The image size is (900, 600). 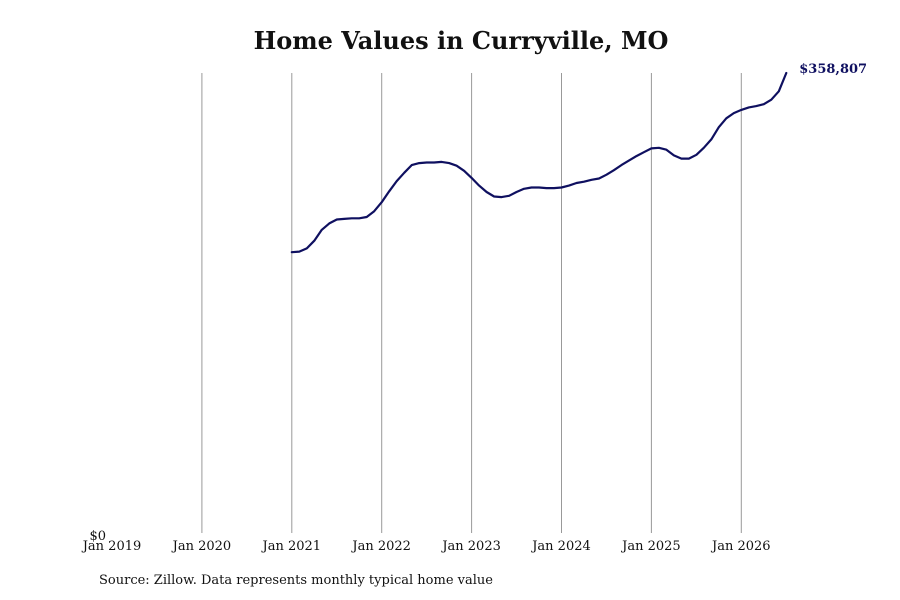 What do you see at coordinates (201, 546) in the screenshot?
I see `x-tick-label: Jan 2020` at bounding box center [201, 546].